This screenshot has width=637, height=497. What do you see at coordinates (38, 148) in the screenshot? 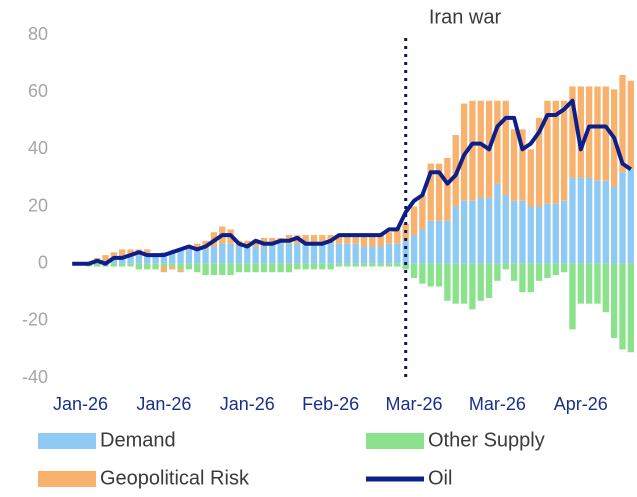
I see `y-tick-label: 40` at bounding box center [38, 148].